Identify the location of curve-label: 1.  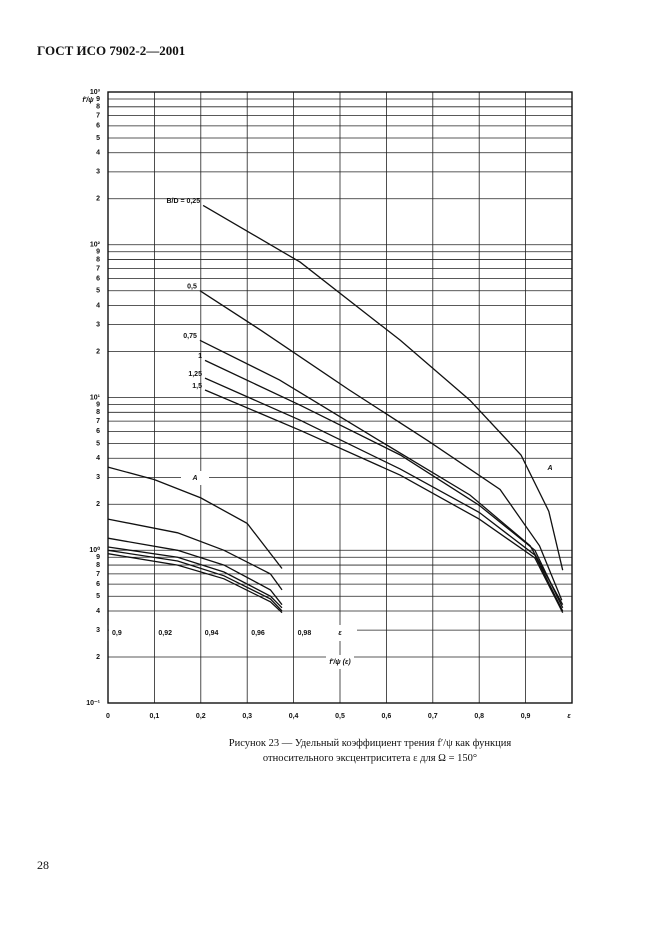
(200, 356).